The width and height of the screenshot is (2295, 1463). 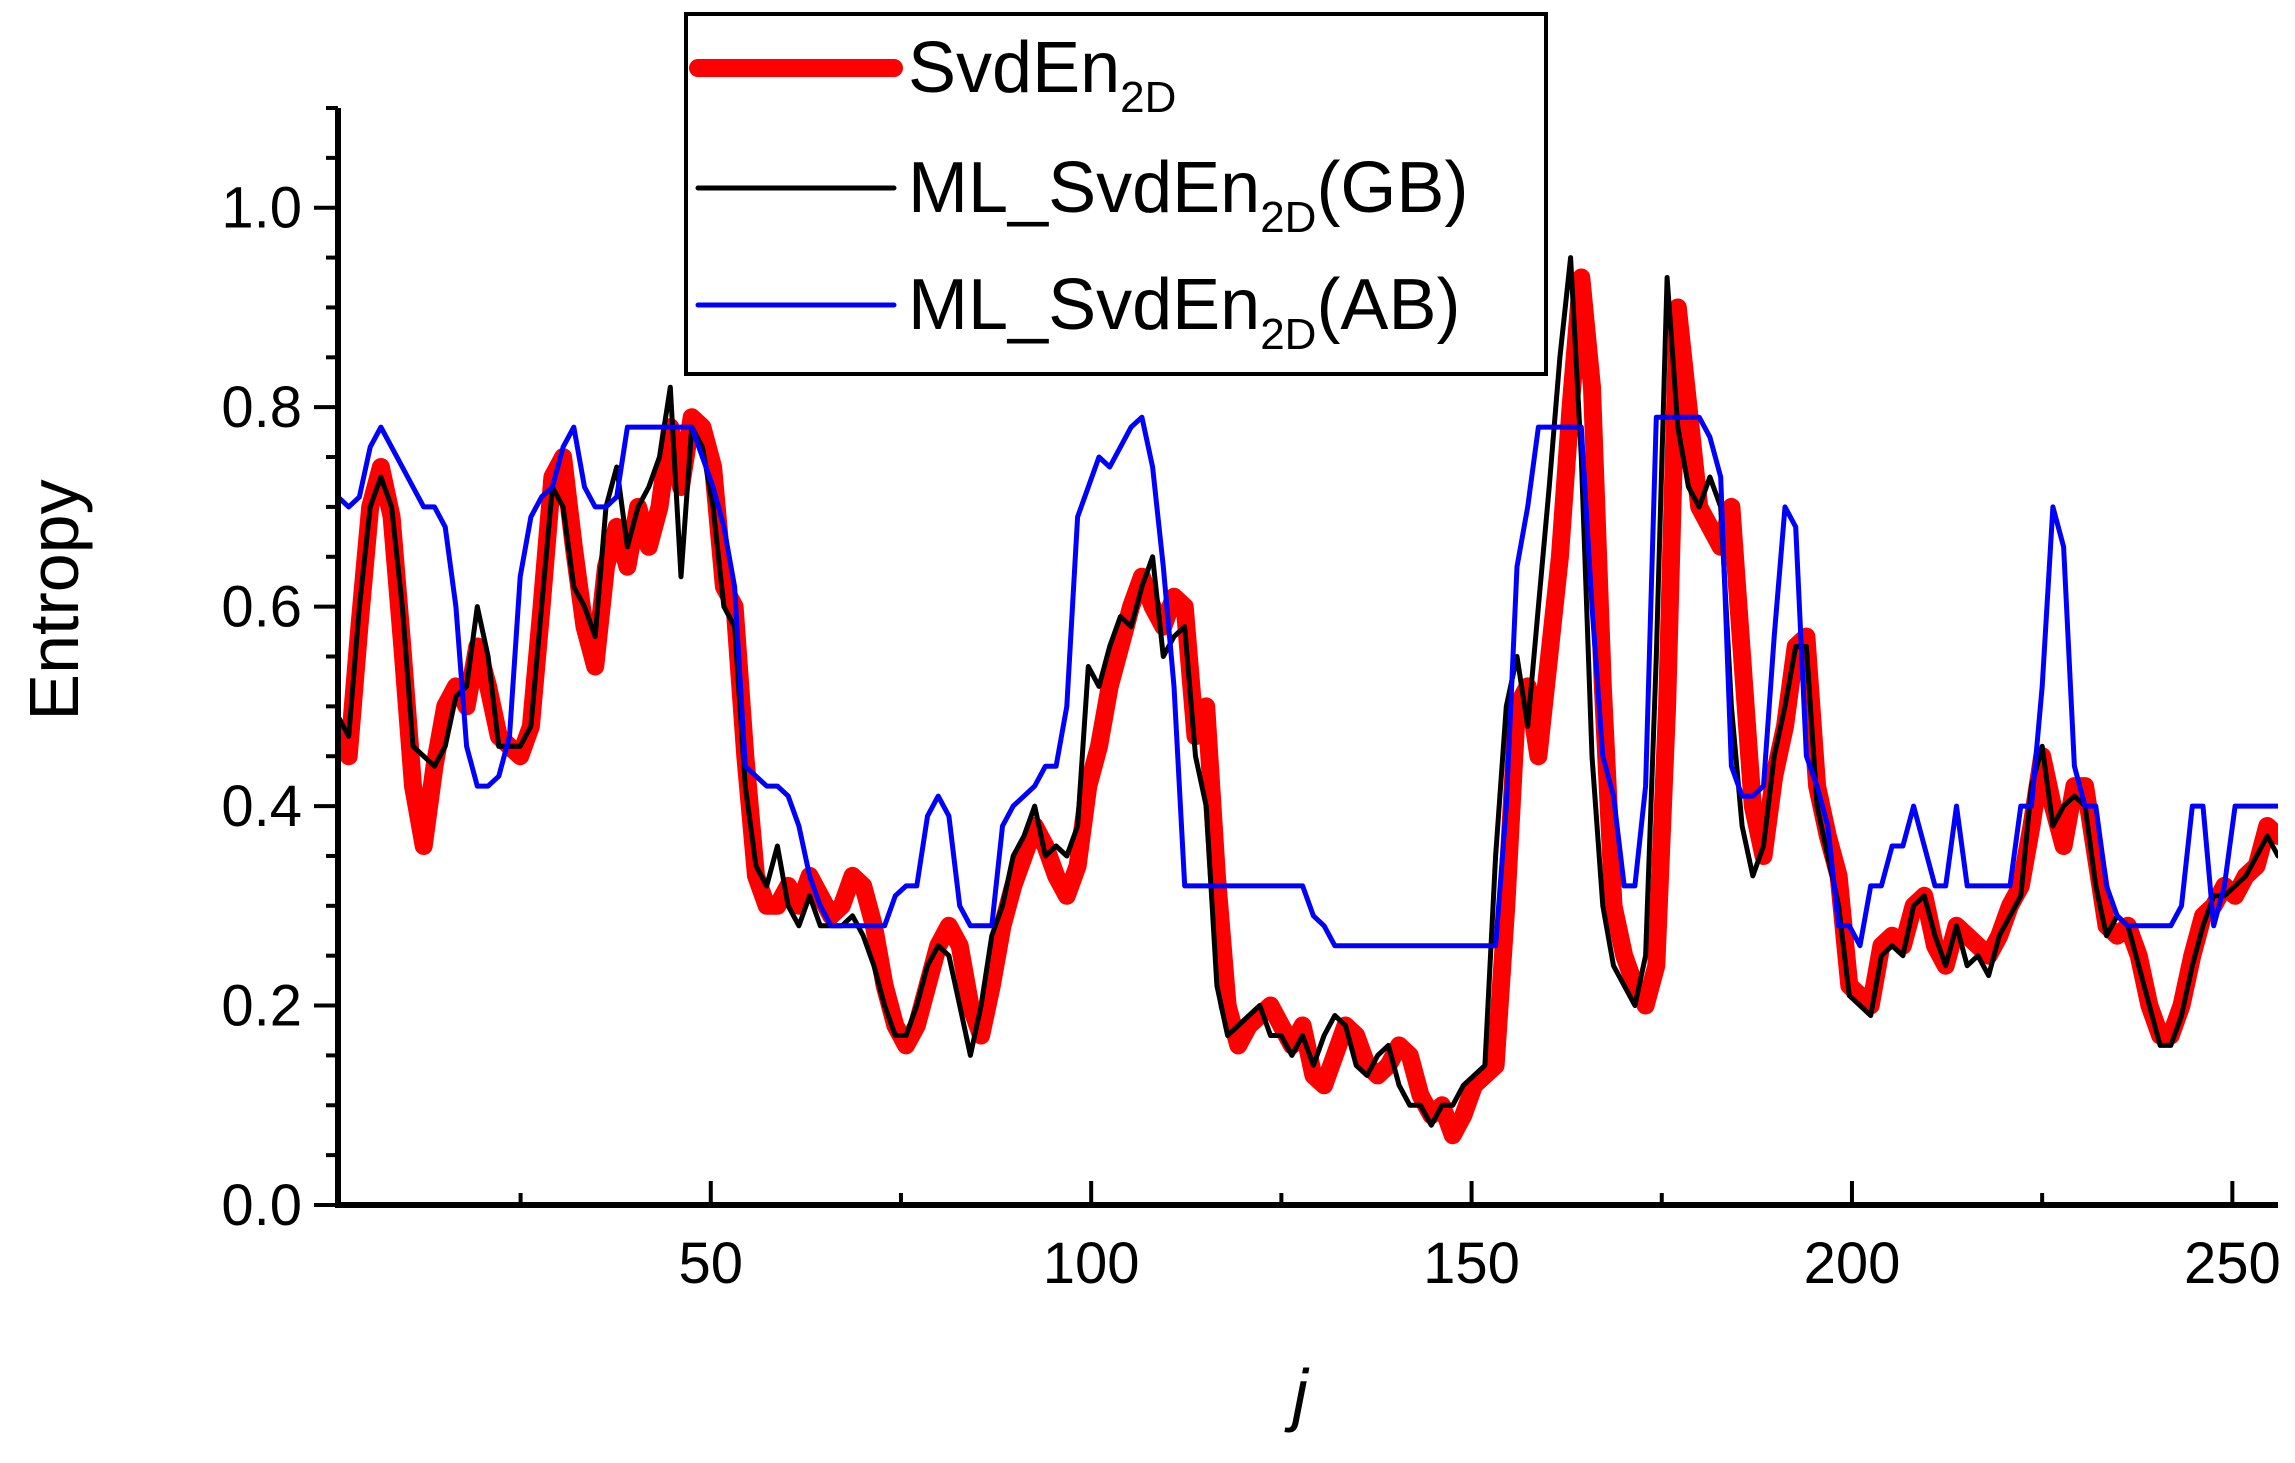 What do you see at coordinates (1388, 305) in the screenshot?
I see `legend-label-suffix: (AB)` at bounding box center [1388, 305].